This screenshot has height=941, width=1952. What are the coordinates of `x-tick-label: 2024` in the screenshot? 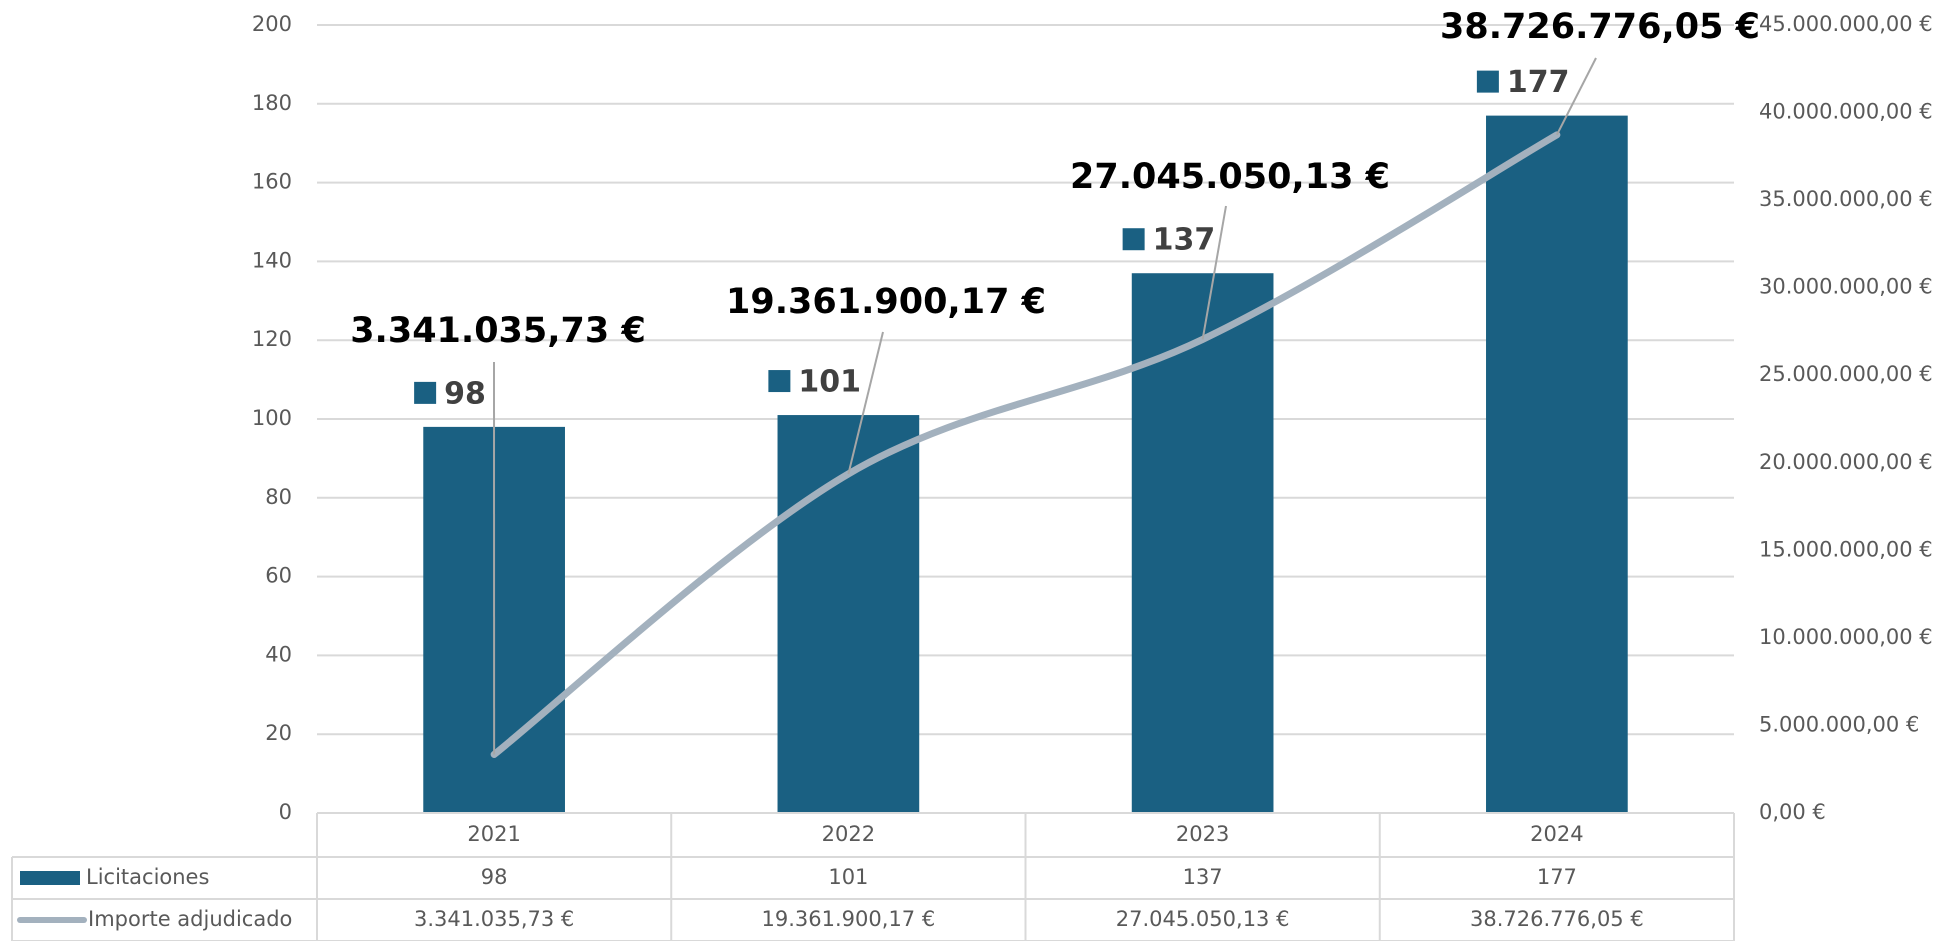 It's located at (1556, 834).